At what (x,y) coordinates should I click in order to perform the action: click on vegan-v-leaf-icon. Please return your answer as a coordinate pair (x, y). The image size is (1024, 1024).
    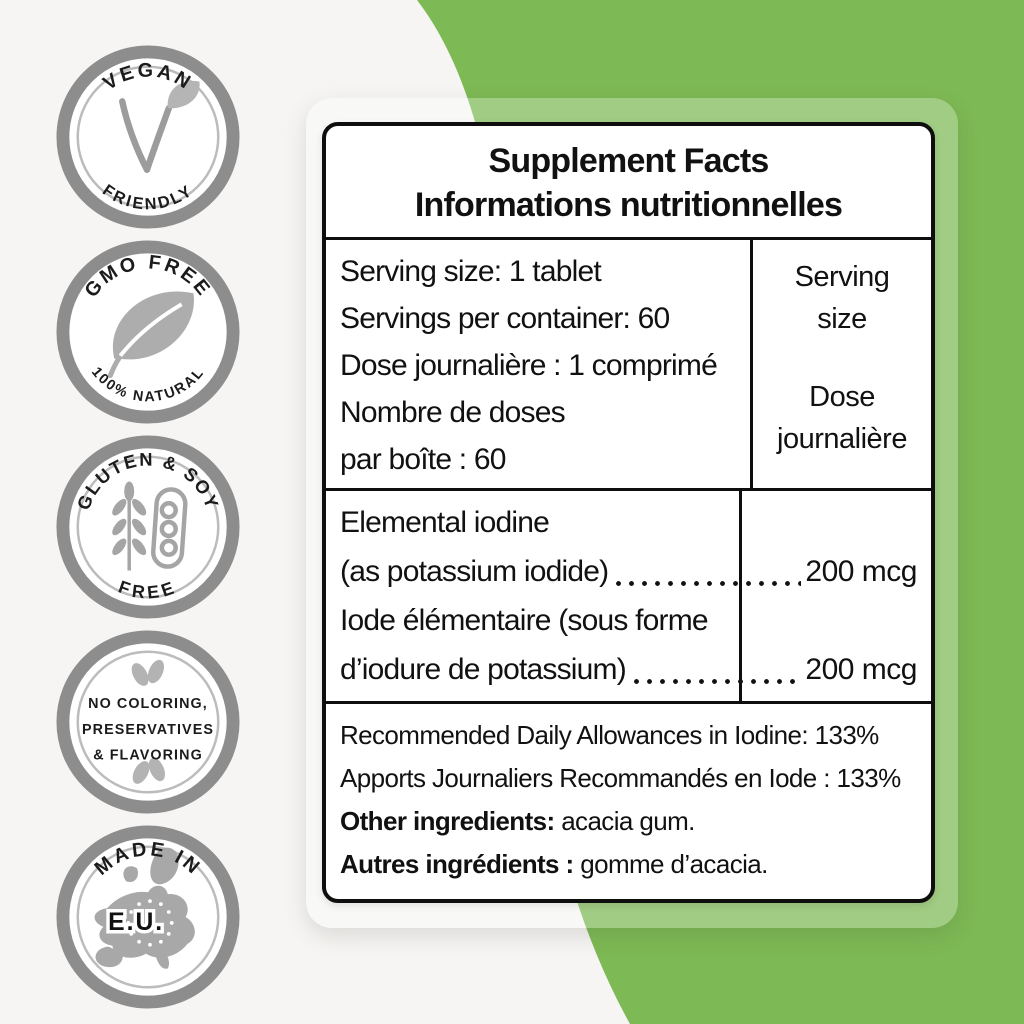
    Looking at the image, I should click on (159, 126).